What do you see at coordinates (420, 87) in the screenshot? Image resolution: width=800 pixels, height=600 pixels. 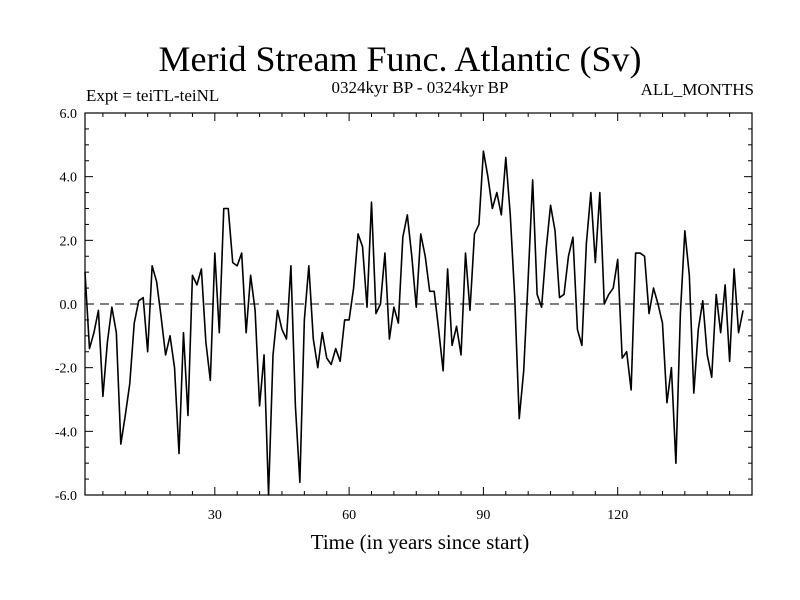 I see `period-label: 0324kyr BP - 0324kyr BP` at bounding box center [420, 87].